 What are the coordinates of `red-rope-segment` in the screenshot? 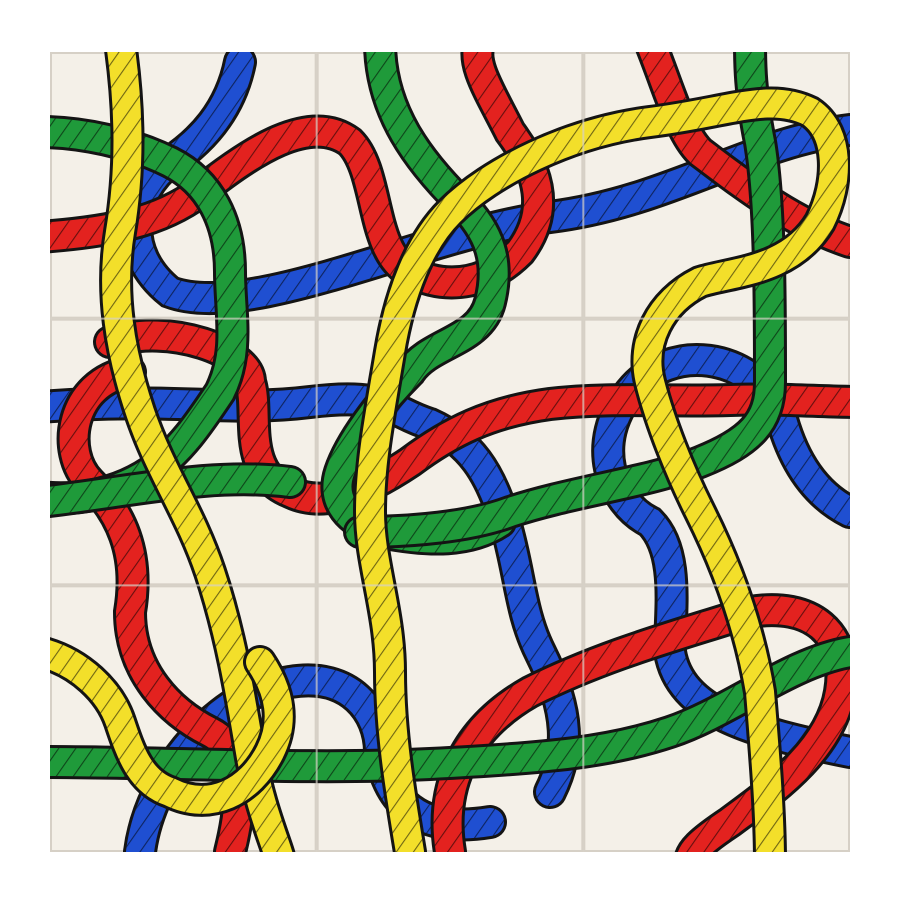 It's located at (640, 722).